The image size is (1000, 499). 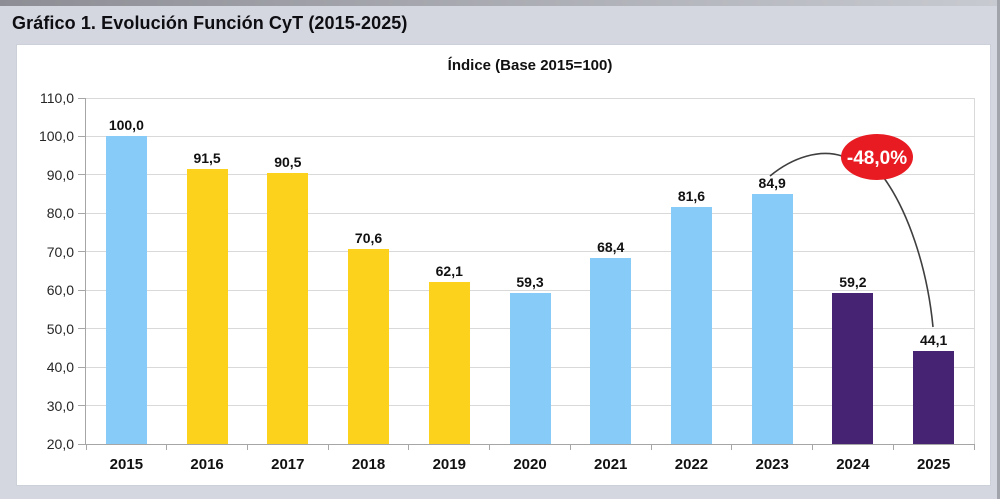 What do you see at coordinates (691, 325) in the screenshot?
I see `bar-2022` at bounding box center [691, 325].